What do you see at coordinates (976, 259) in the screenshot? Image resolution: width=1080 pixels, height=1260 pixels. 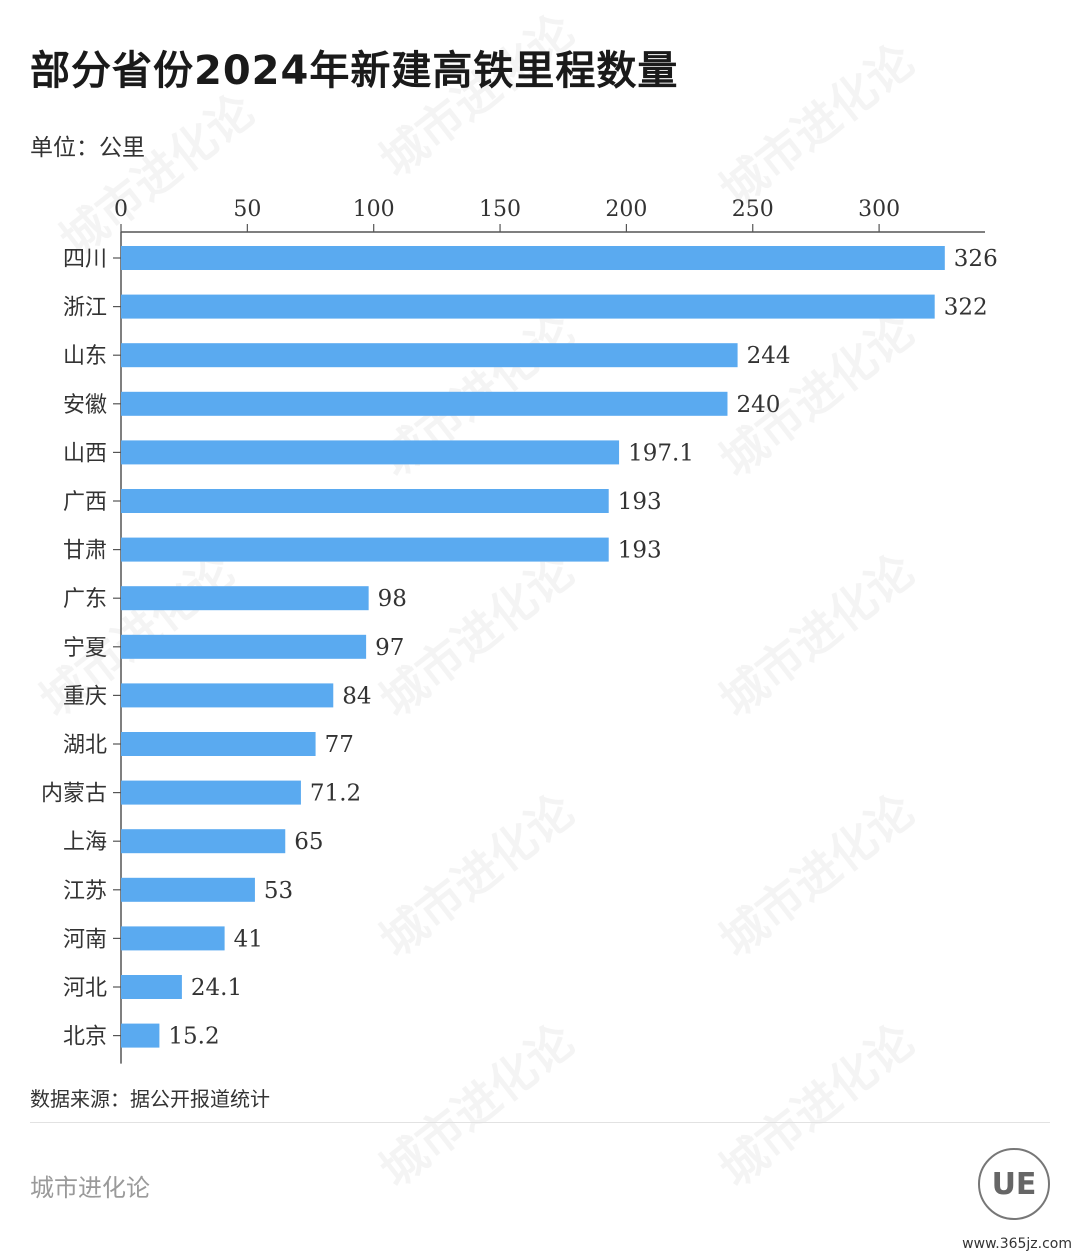 I see `data-label: 326` at bounding box center [976, 259].